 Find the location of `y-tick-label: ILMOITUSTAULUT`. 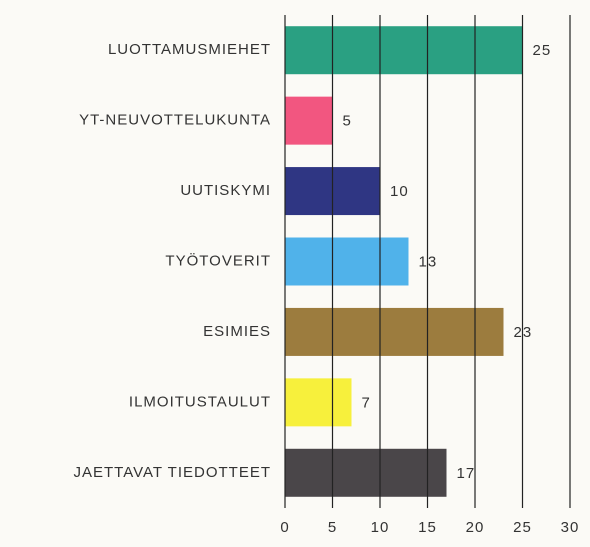

y-tick-label: ILMOITUSTAULUT is located at coordinates (200, 401).